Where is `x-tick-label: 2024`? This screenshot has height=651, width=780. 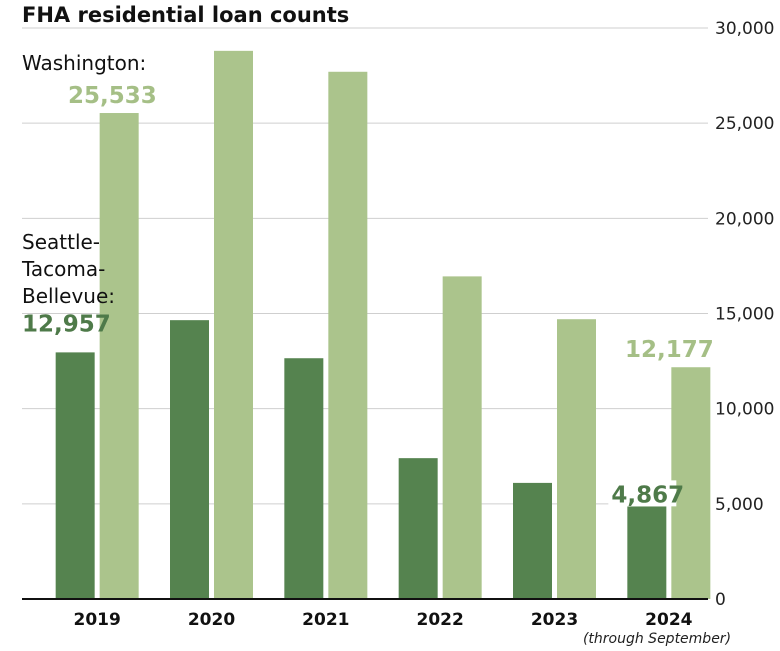
x-tick-label: 2024 is located at coordinates (668, 620).